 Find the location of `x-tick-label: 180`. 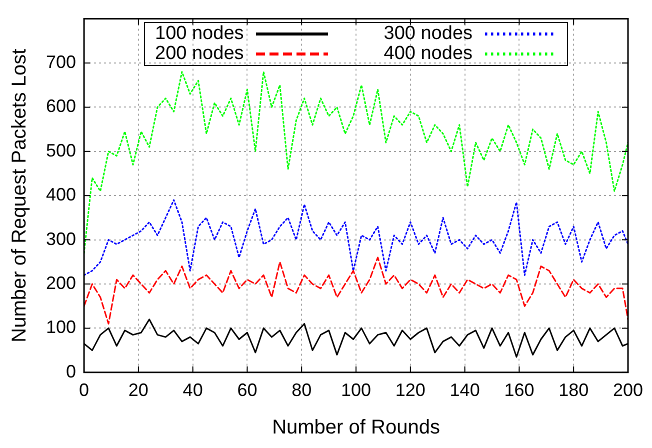

x-tick-label: 180 is located at coordinates (573, 390).